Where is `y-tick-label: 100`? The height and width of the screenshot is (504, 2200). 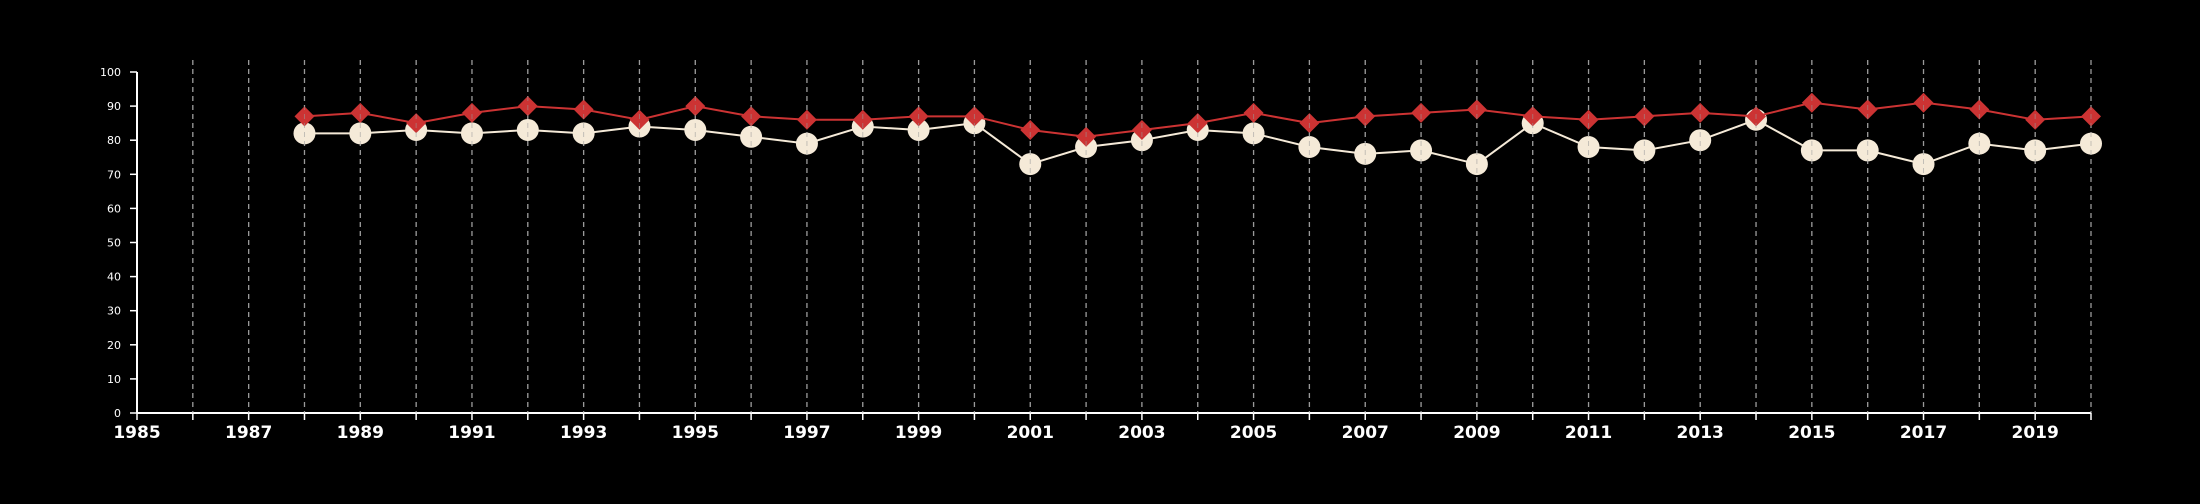 y-tick-label: 100 is located at coordinates (110, 72).